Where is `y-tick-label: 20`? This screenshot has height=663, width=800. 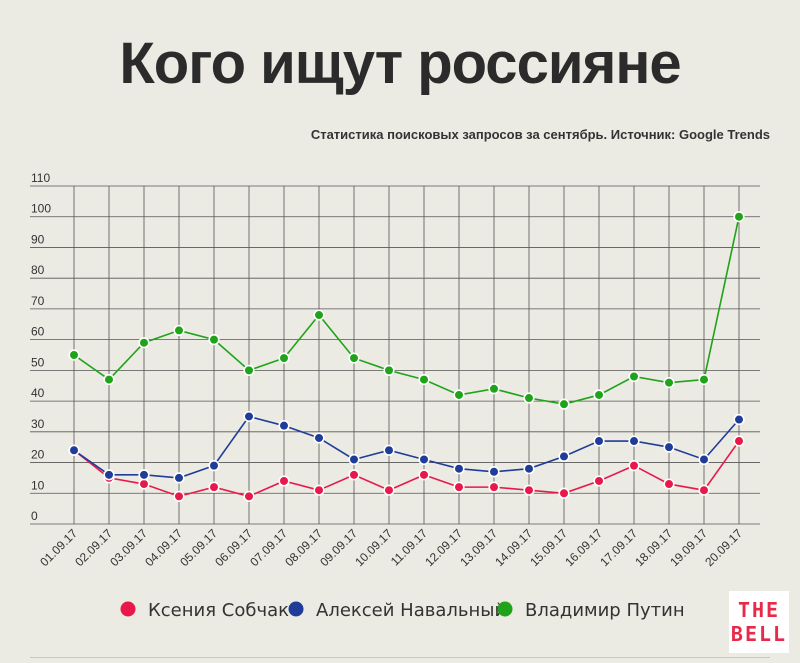 y-tick-label: 20 is located at coordinates (38, 455).